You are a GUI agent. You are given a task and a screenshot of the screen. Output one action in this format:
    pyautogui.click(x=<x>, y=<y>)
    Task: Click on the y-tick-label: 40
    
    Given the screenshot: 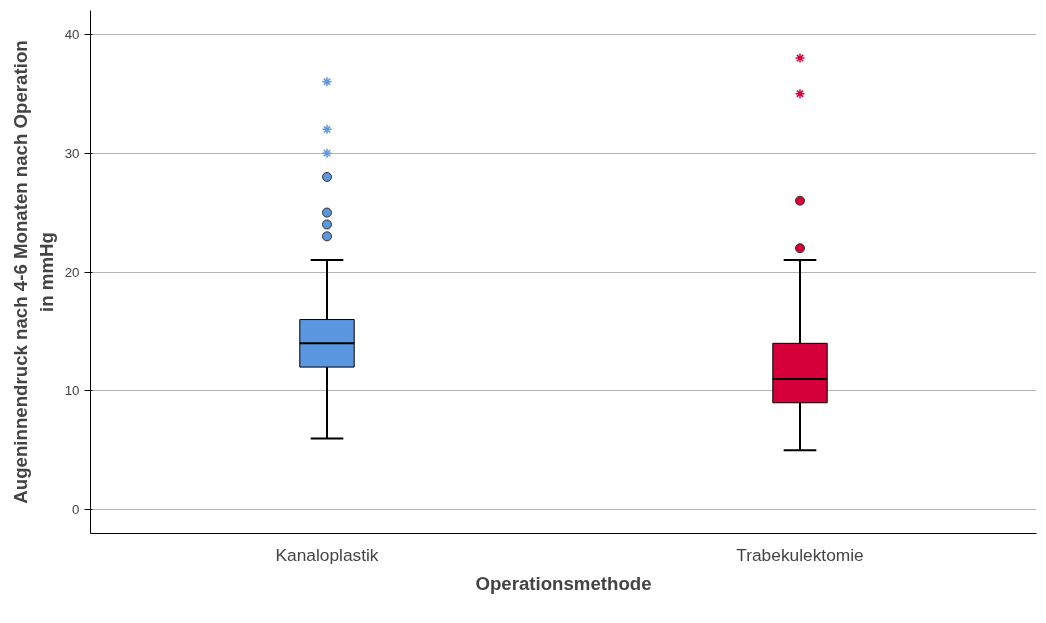 What is the action you would take?
    pyautogui.click(x=72, y=34)
    